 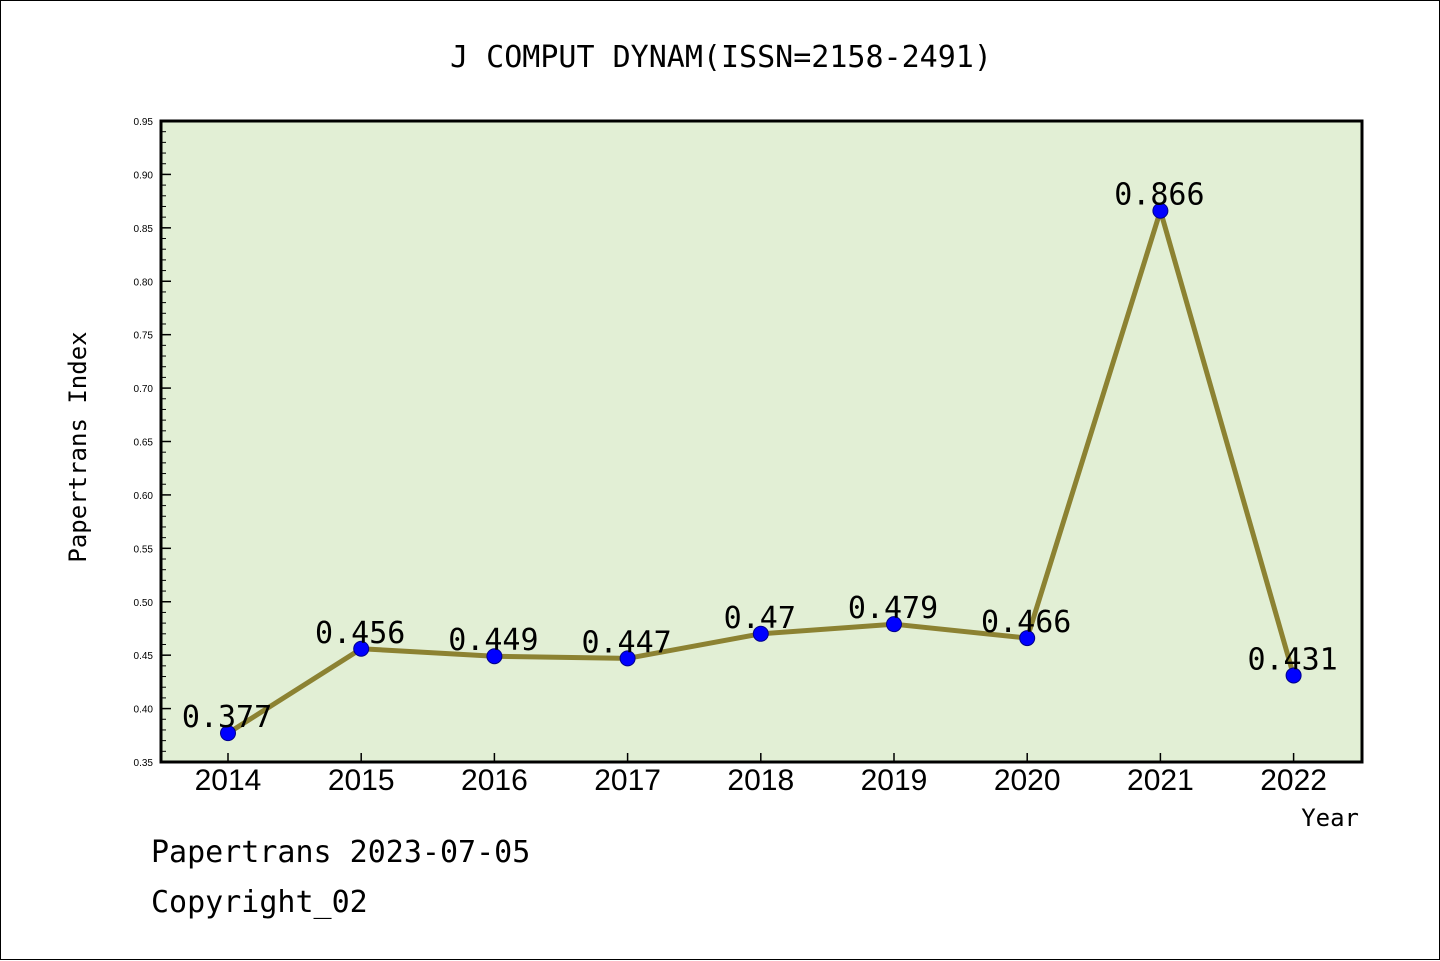 What do you see at coordinates (1330, 818) in the screenshot?
I see `x-axis-label: Year` at bounding box center [1330, 818].